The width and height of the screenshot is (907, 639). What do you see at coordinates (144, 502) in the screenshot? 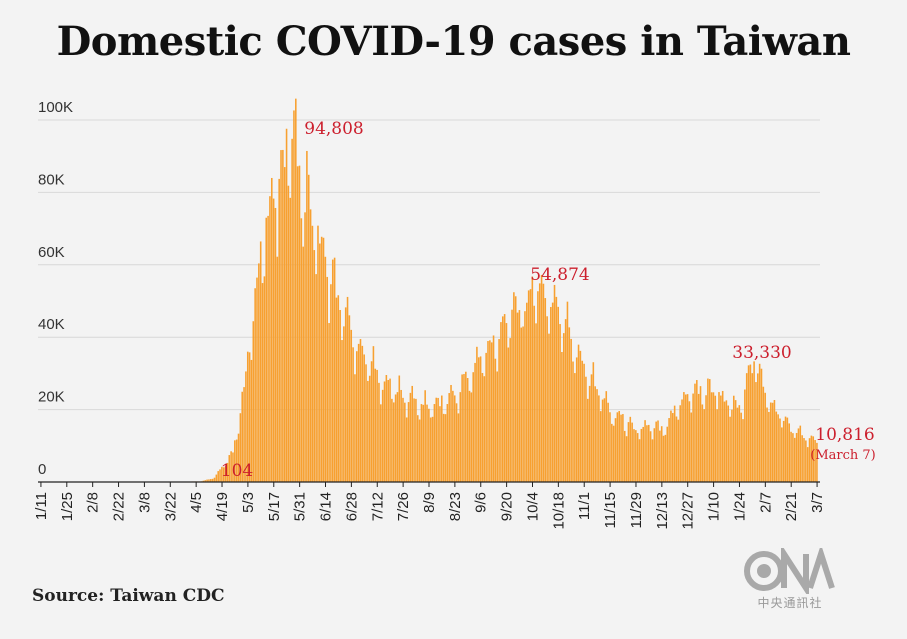
I see `x-tick-label: 3/8` at bounding box center [144, 502].